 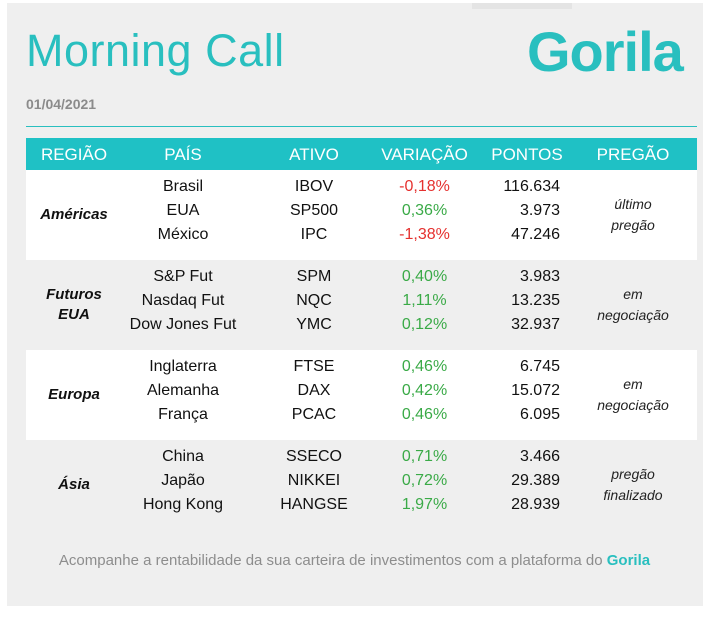 What do you see at coordinates (314, 276) in the screenshot?
I see `asset-cell: SPM` at bounding box center [314, 276].